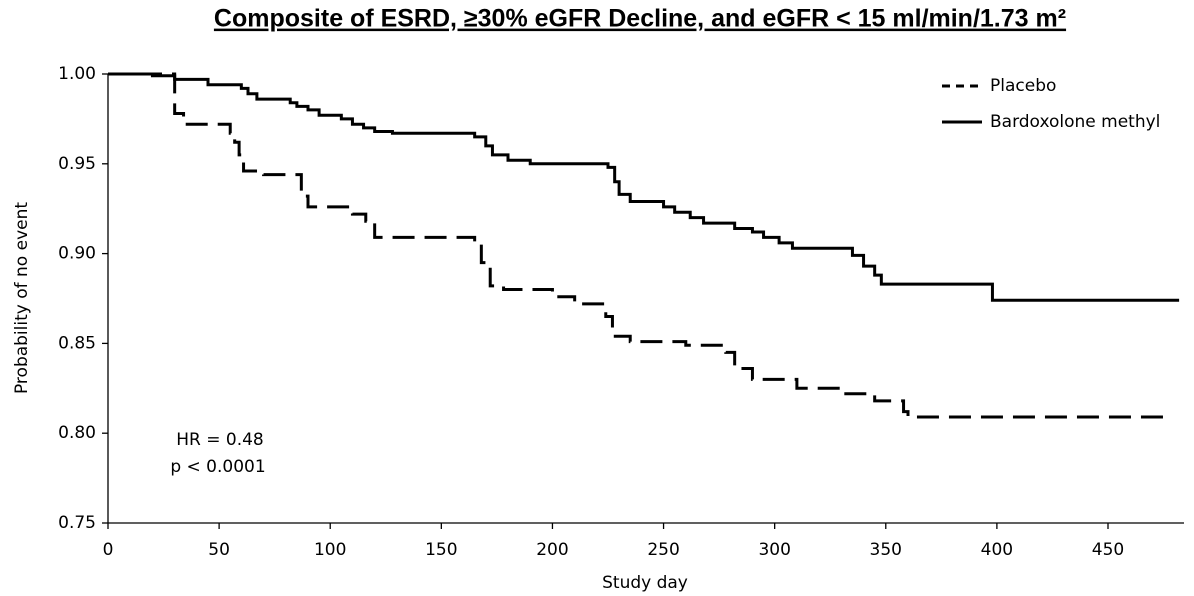 The image size is (1194, 596). Describe the element at coordinates (77, 523) in the screenshot. I see `y-tick-label: 0.75` at that location.